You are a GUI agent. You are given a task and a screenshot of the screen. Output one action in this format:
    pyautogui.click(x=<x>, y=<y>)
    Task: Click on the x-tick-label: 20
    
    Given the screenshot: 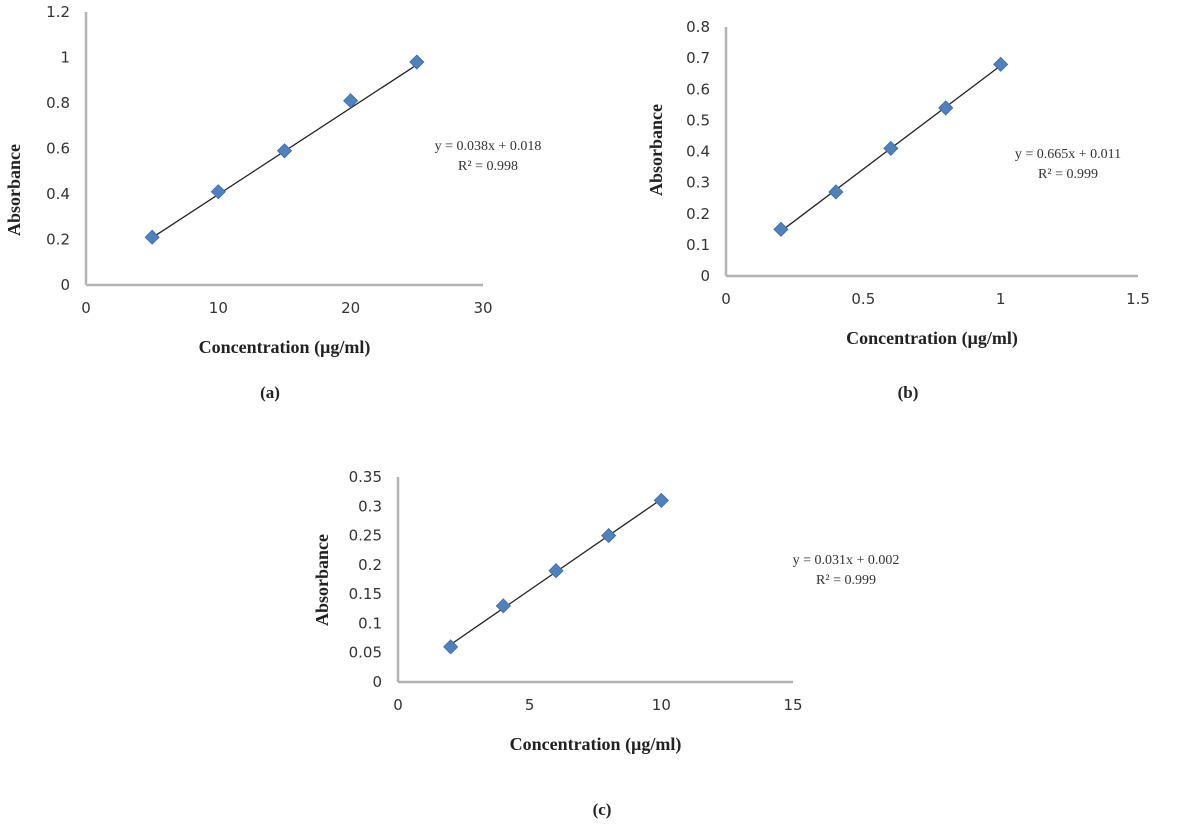 What is the action you would take?
    pyautogui.click(x=350, y=308)
    